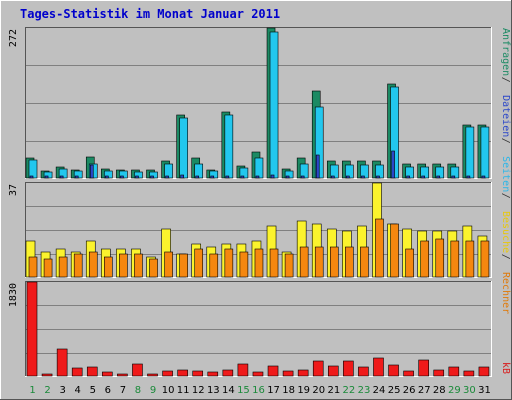  What do you see at coordinates (424, 390) in the screenshot?
I see `x-tick-label: 27` at bounding box center [424, 390].